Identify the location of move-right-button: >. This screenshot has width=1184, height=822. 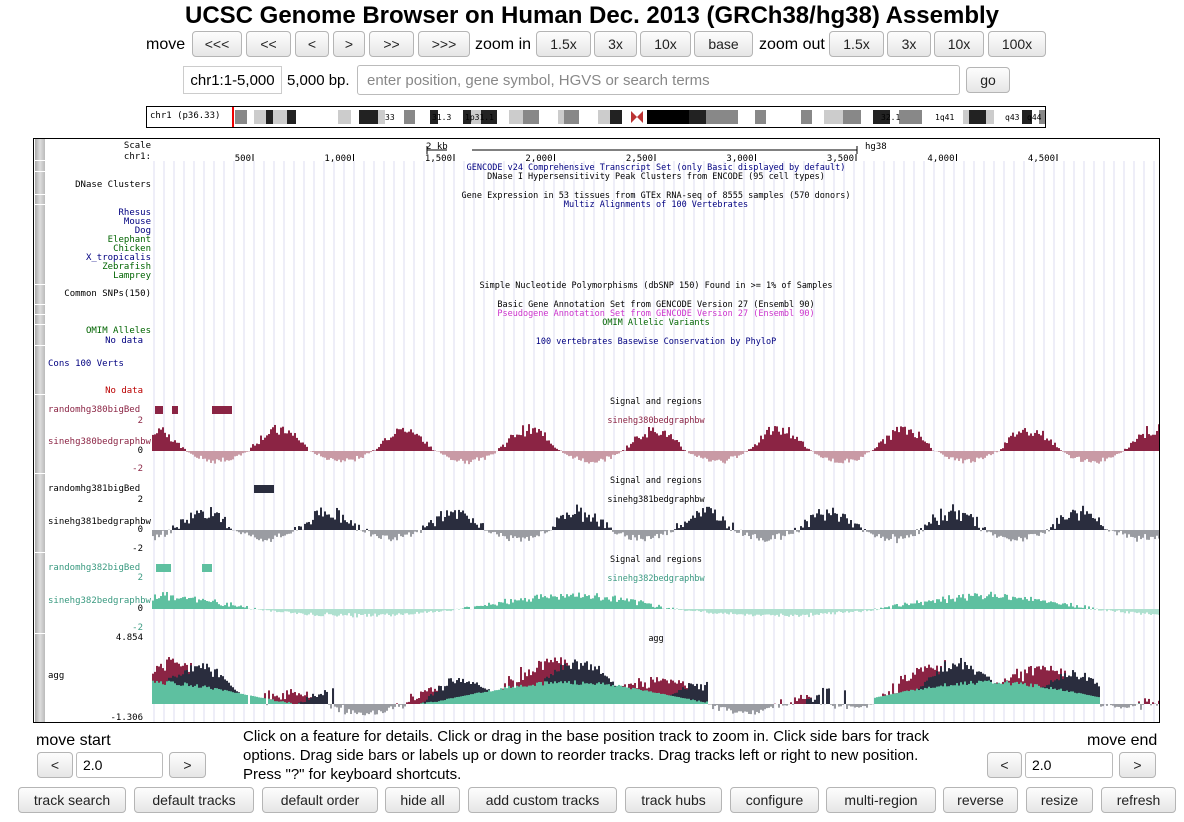
(349, 44).